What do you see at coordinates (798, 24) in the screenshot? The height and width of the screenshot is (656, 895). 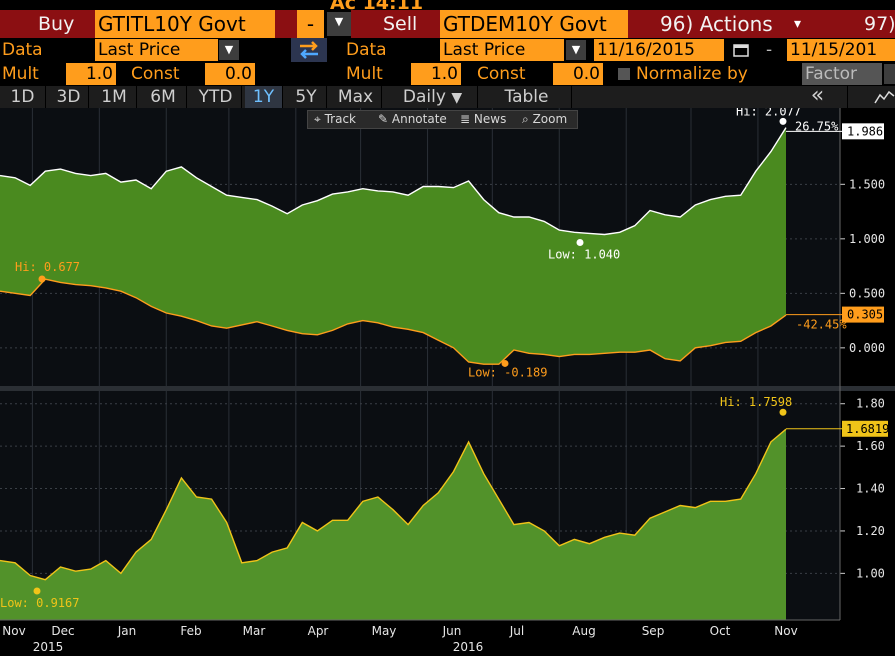 I see `actions-dropdown-icon: ▾` at bounding box center [798, 24].